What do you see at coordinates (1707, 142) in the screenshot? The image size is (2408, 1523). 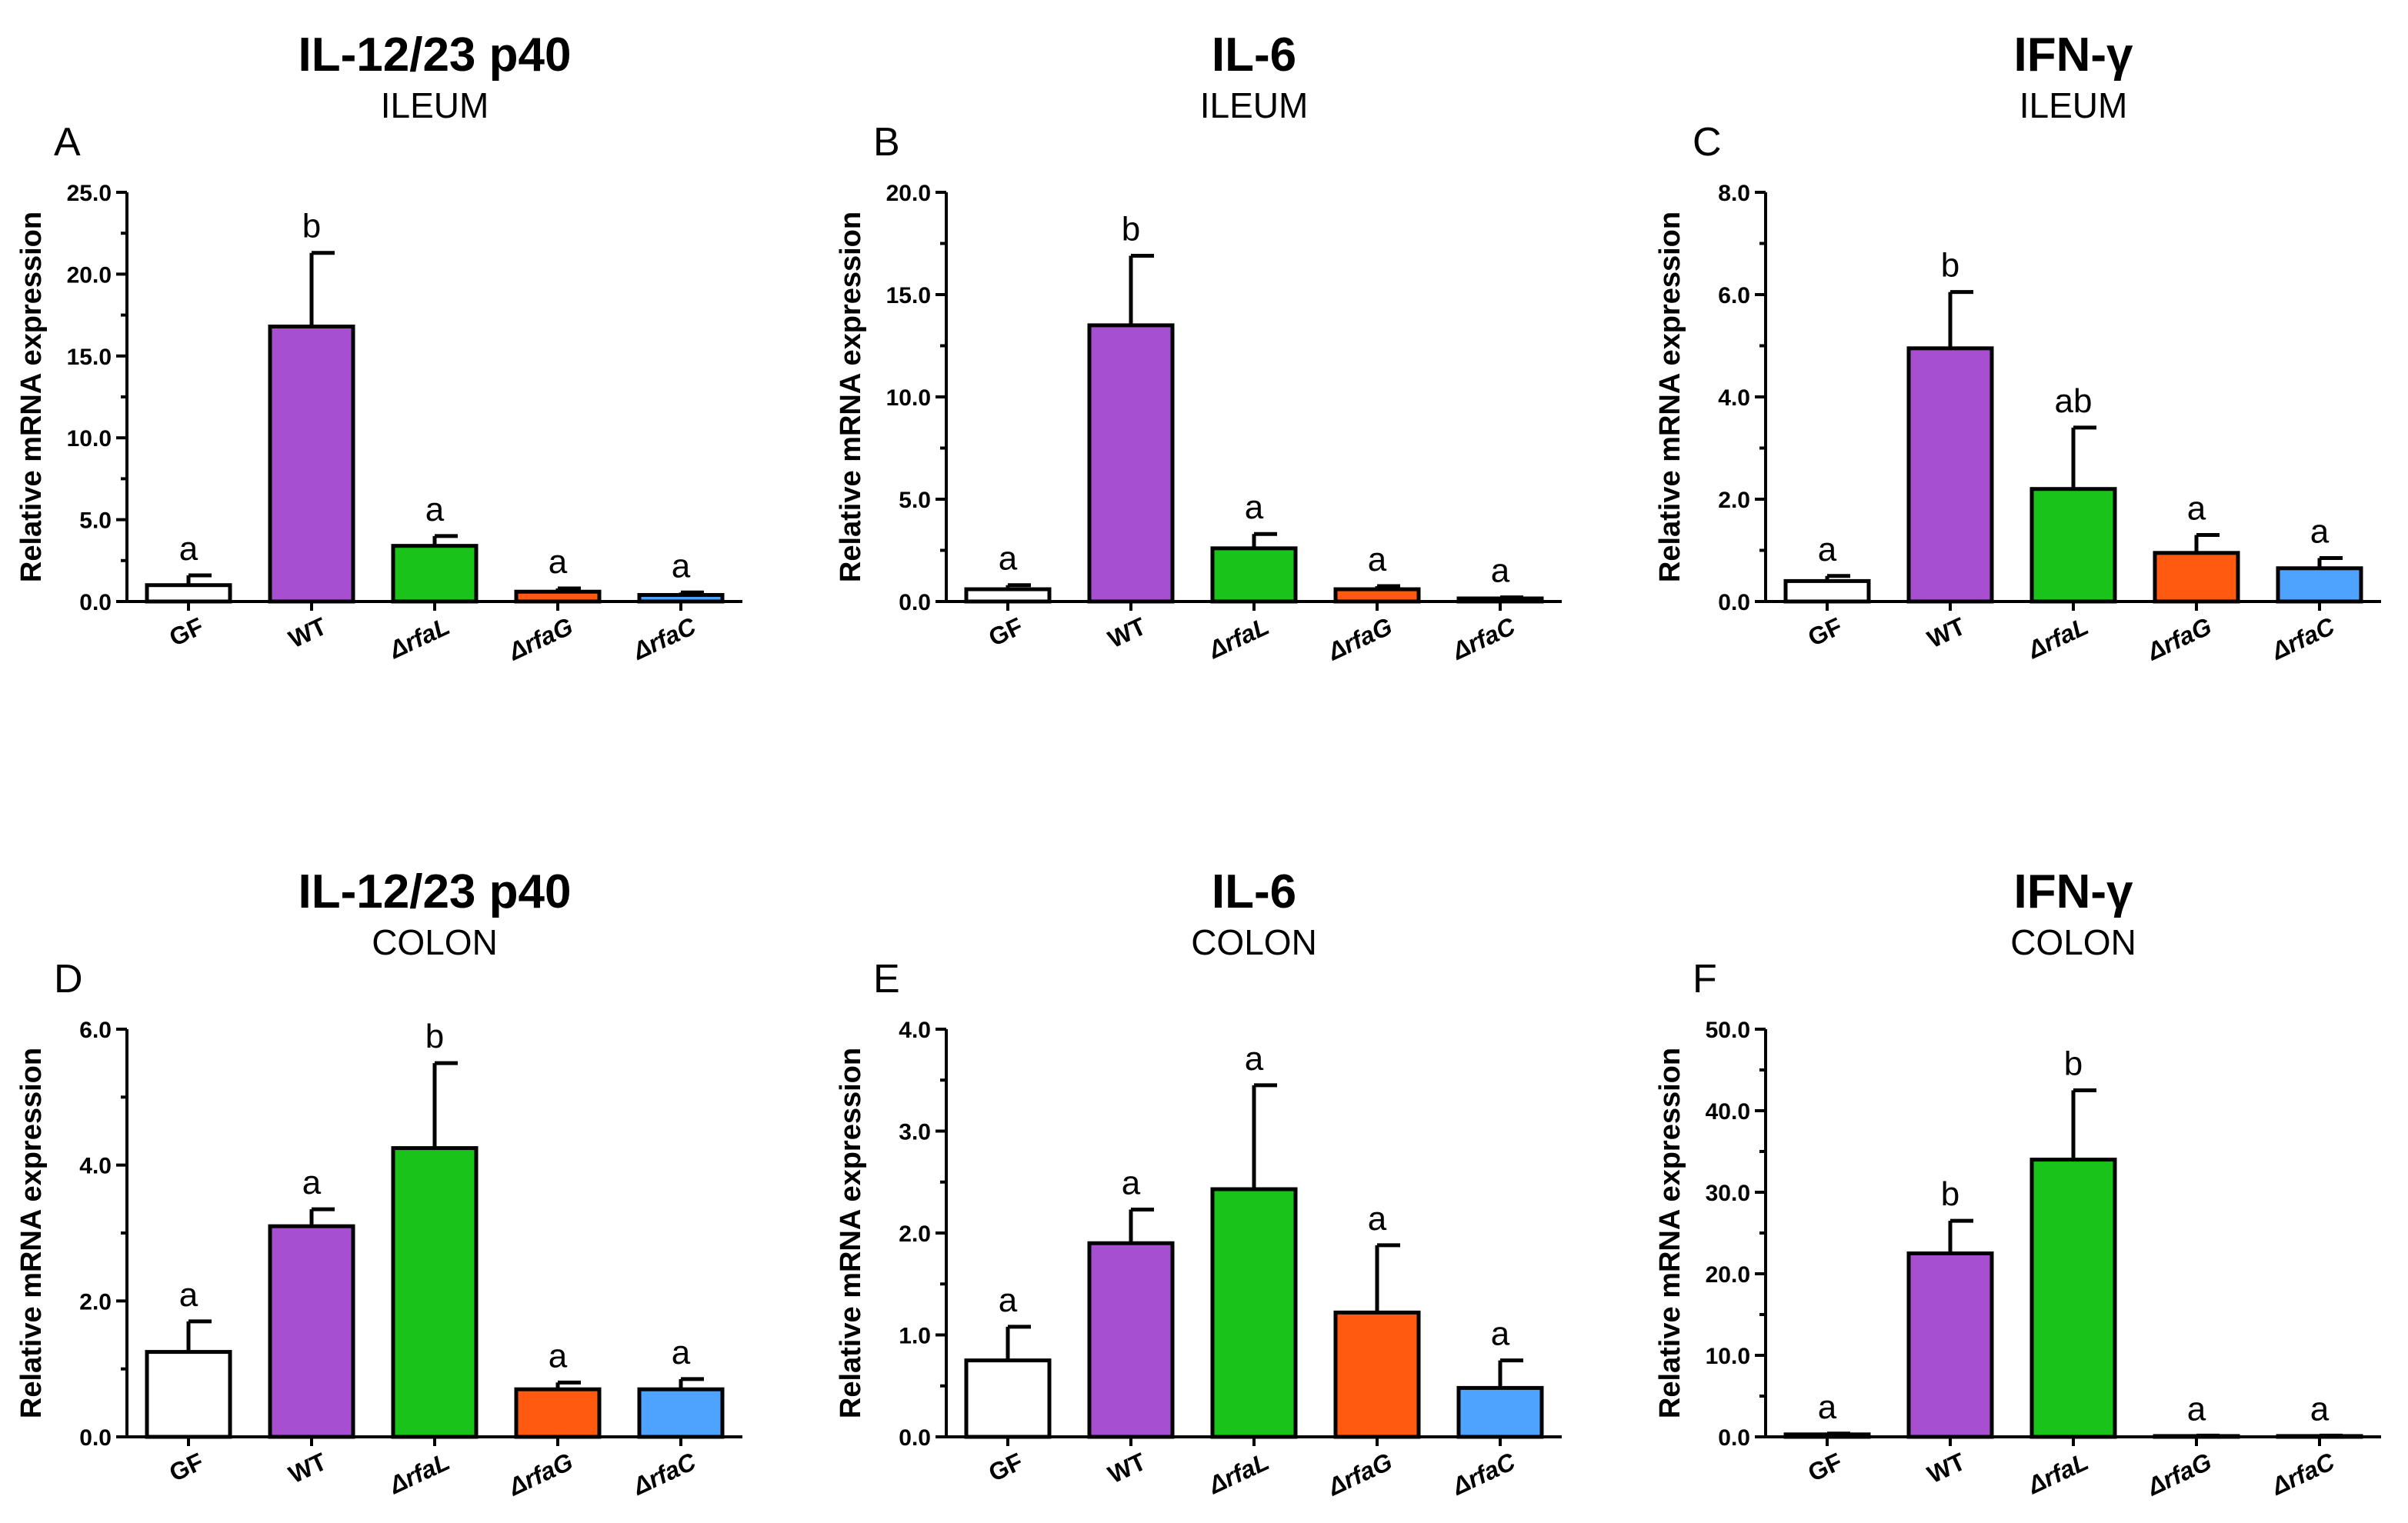 I see `panel-letter: C` at bounding box center [1707, 142].